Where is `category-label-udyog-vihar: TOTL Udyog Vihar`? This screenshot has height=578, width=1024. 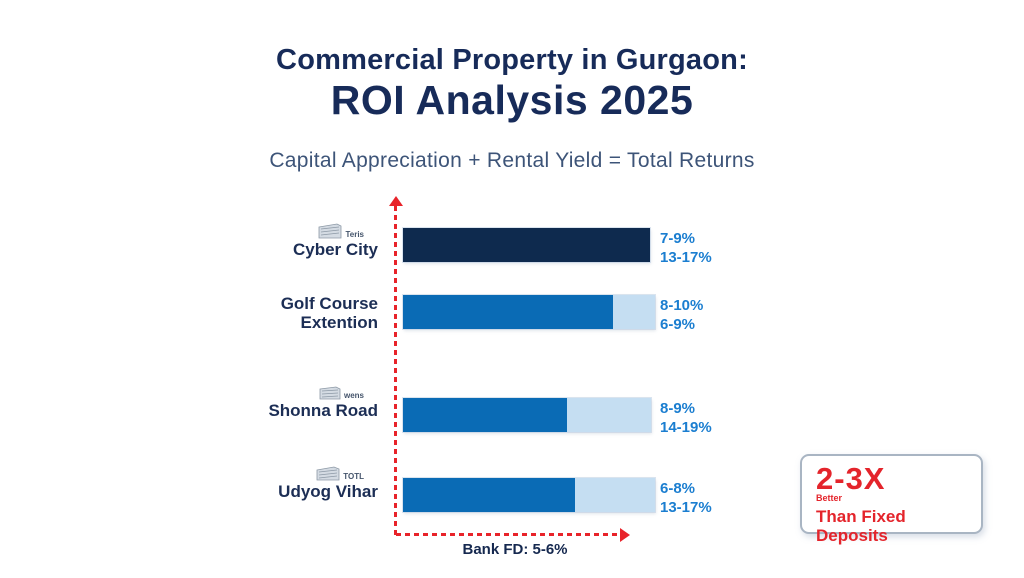
category-label-udyog-vihar: TOTL Udyog Vihar is located at coordinates (298, 483).